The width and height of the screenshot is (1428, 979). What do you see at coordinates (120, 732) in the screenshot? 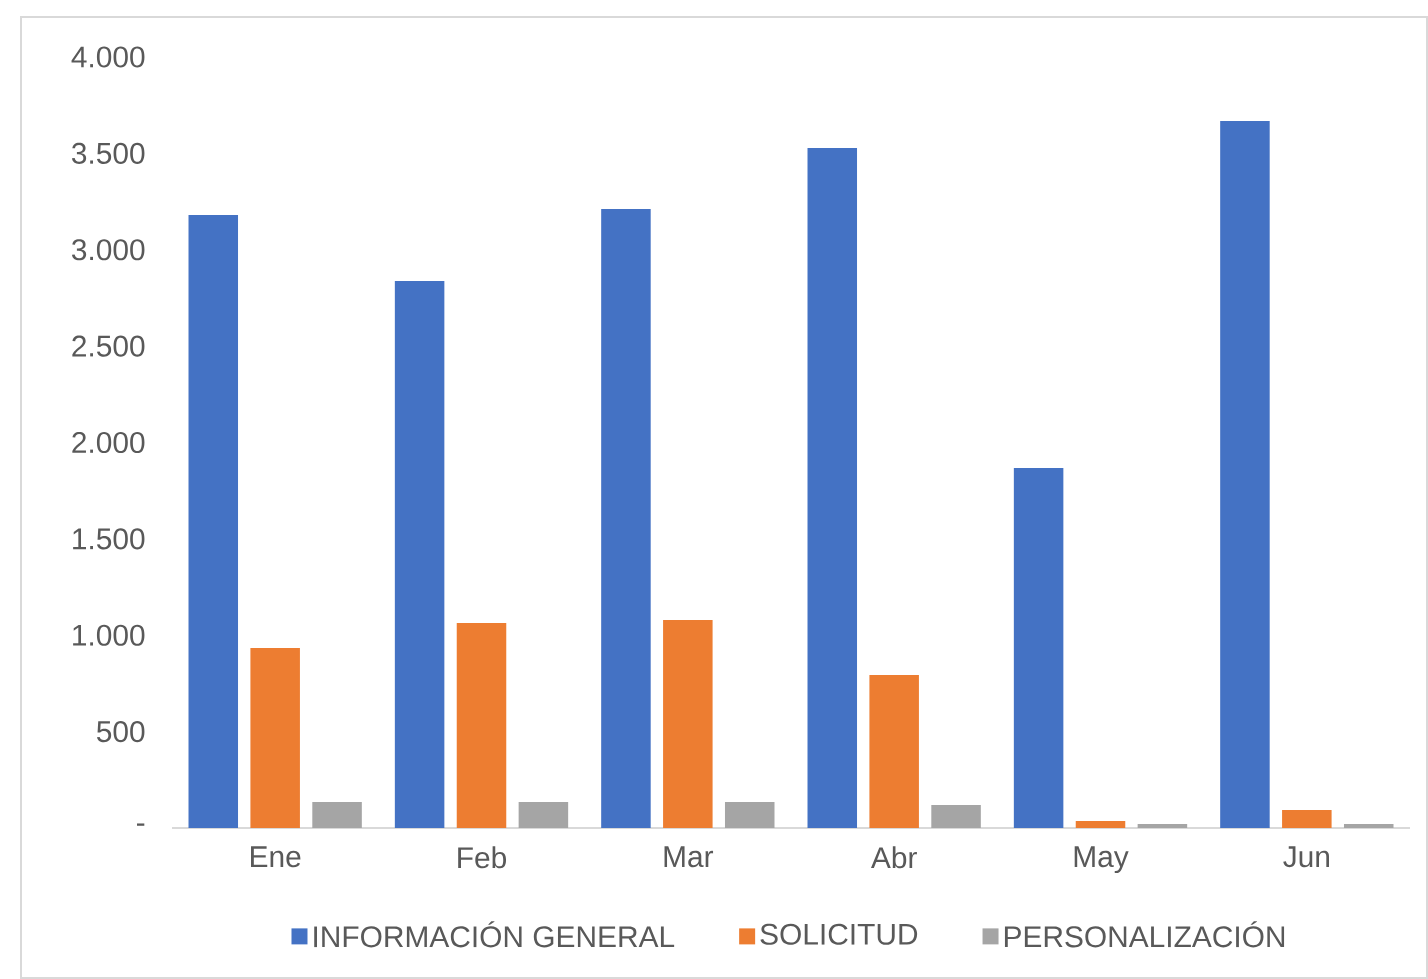
I see `y-tick-label: 500` at bounding box center [120, 732].